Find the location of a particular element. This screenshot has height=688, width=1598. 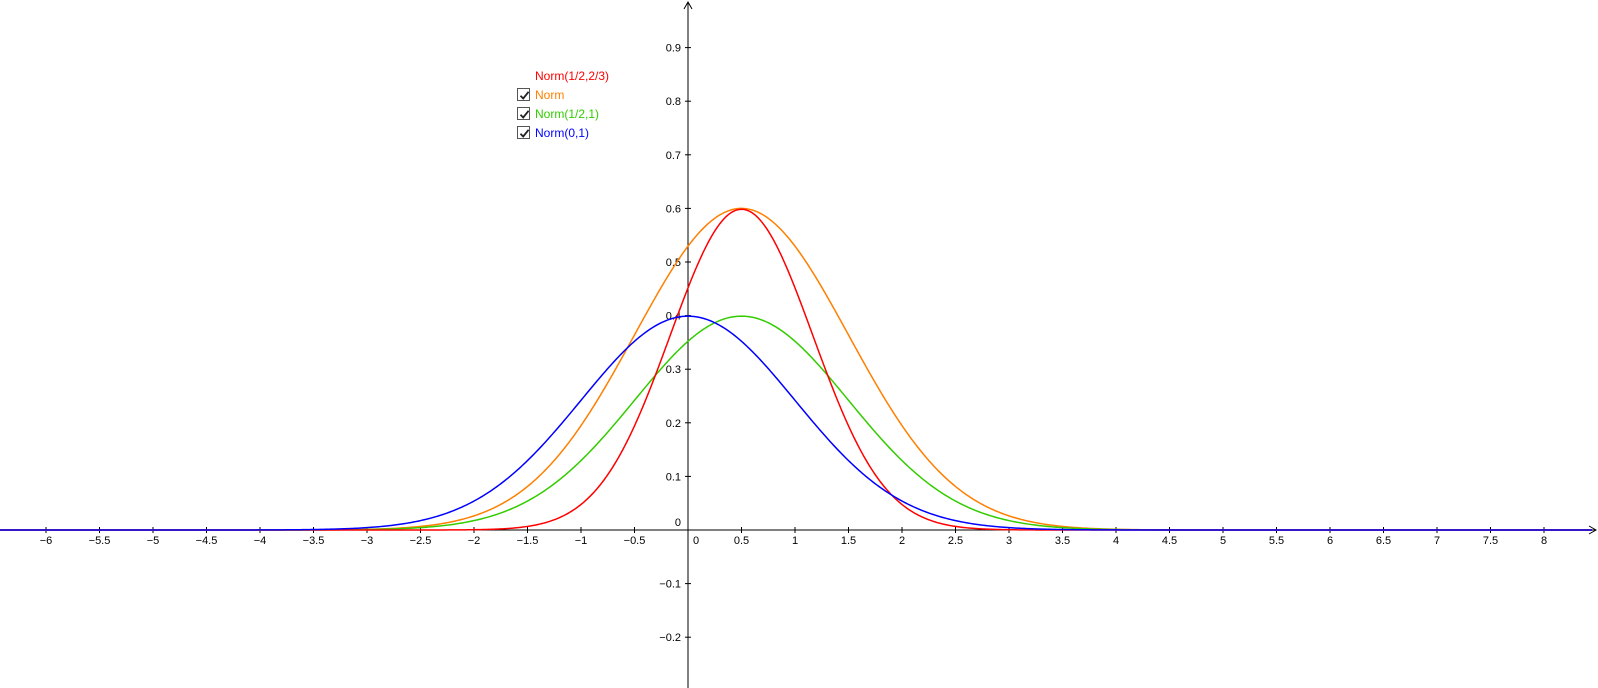

x-tick-label: −3 is located at coordinates (367, 541).